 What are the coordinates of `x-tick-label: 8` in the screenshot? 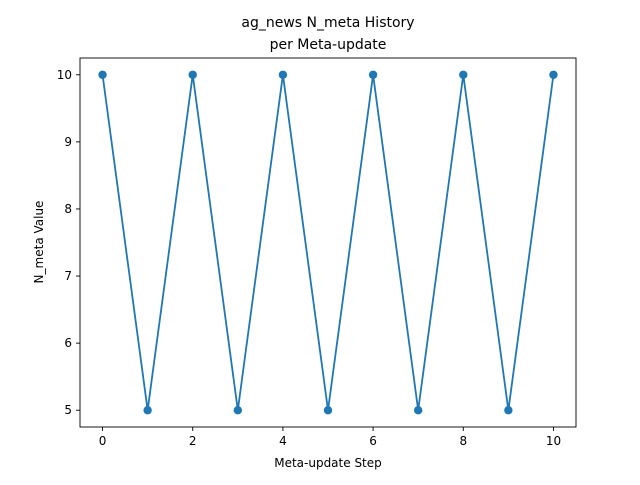 It's located at (463, 441).